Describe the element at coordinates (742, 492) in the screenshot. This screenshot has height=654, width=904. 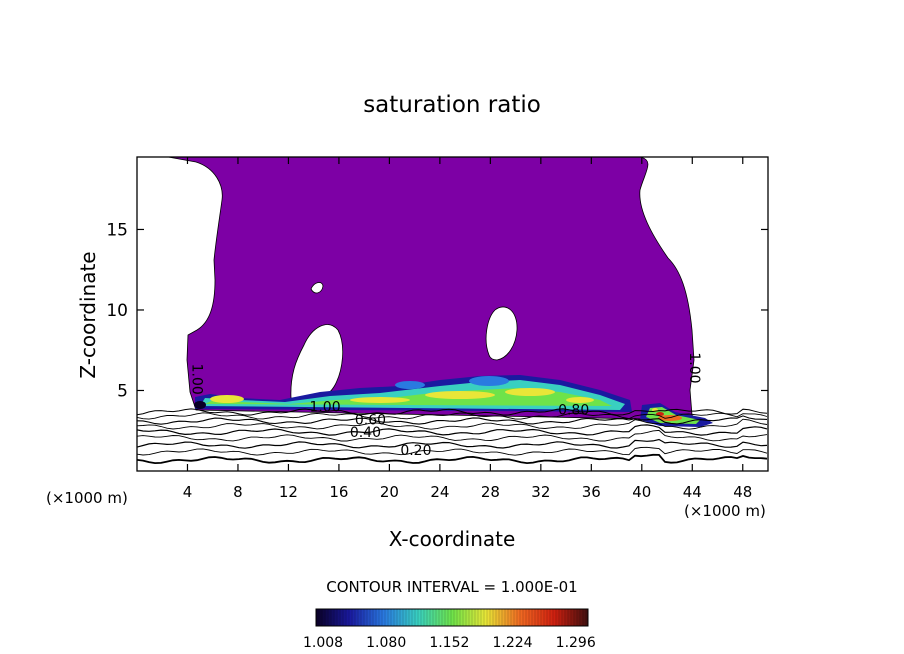
I see `x-tick-label: 48` at that location.